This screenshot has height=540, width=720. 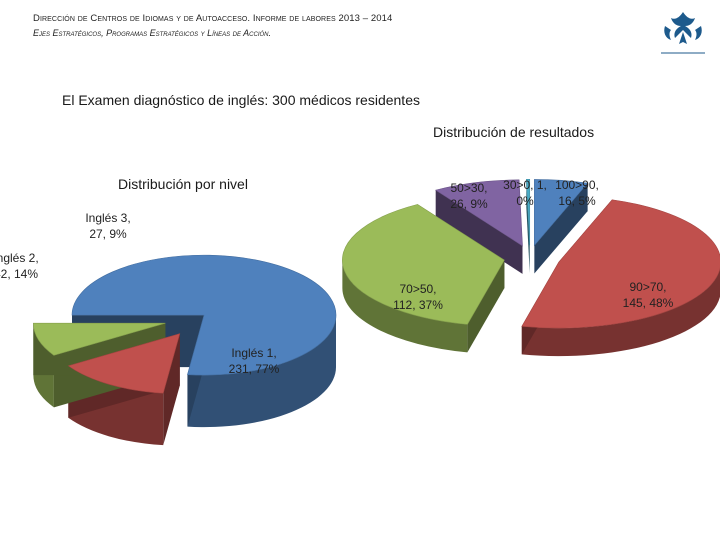 I want to click on data-label: Inglés 1, 231, 77%, so click(x=254, y=361).